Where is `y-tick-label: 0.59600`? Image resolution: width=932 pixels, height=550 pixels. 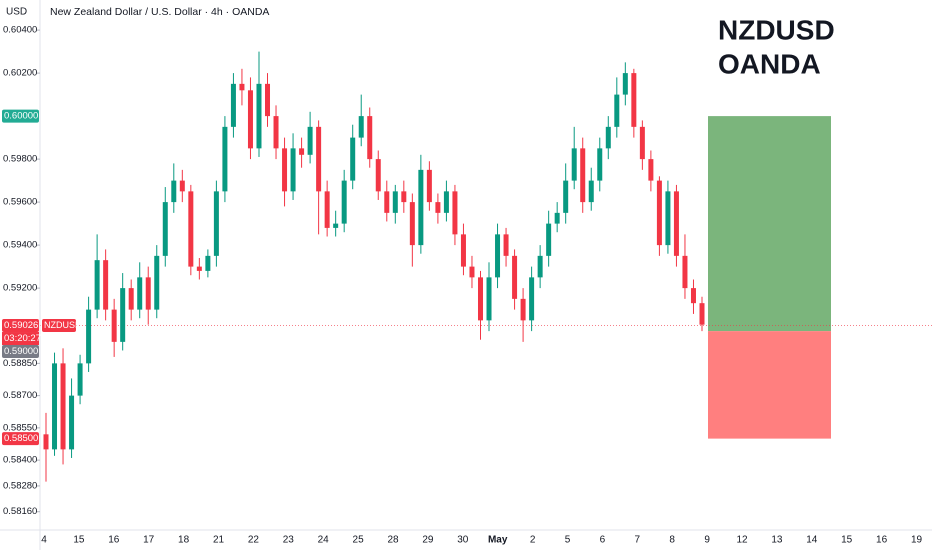 y-tick-label: 0.59600 is located at coordinates (20, 202).